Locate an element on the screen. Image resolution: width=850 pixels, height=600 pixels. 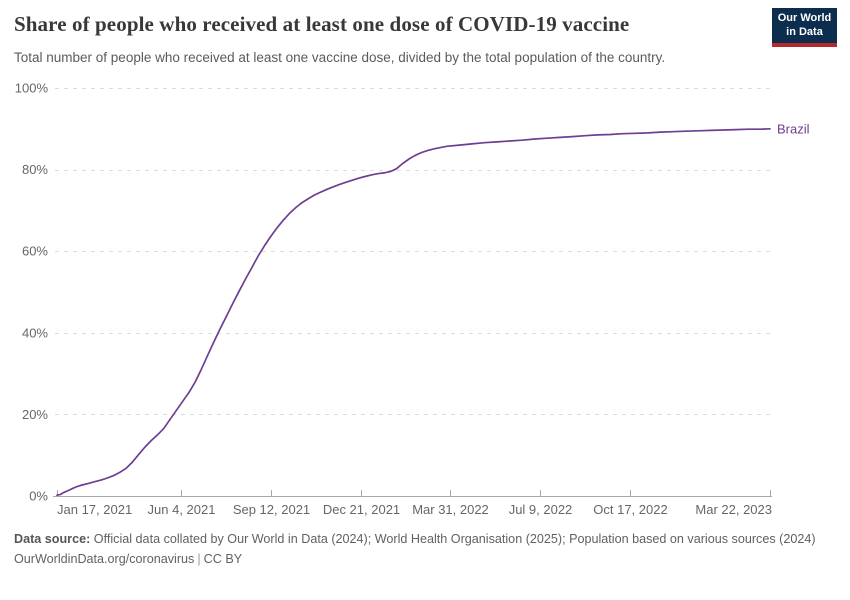
y-tick-label: 40% is located at coordinates (35, 332).